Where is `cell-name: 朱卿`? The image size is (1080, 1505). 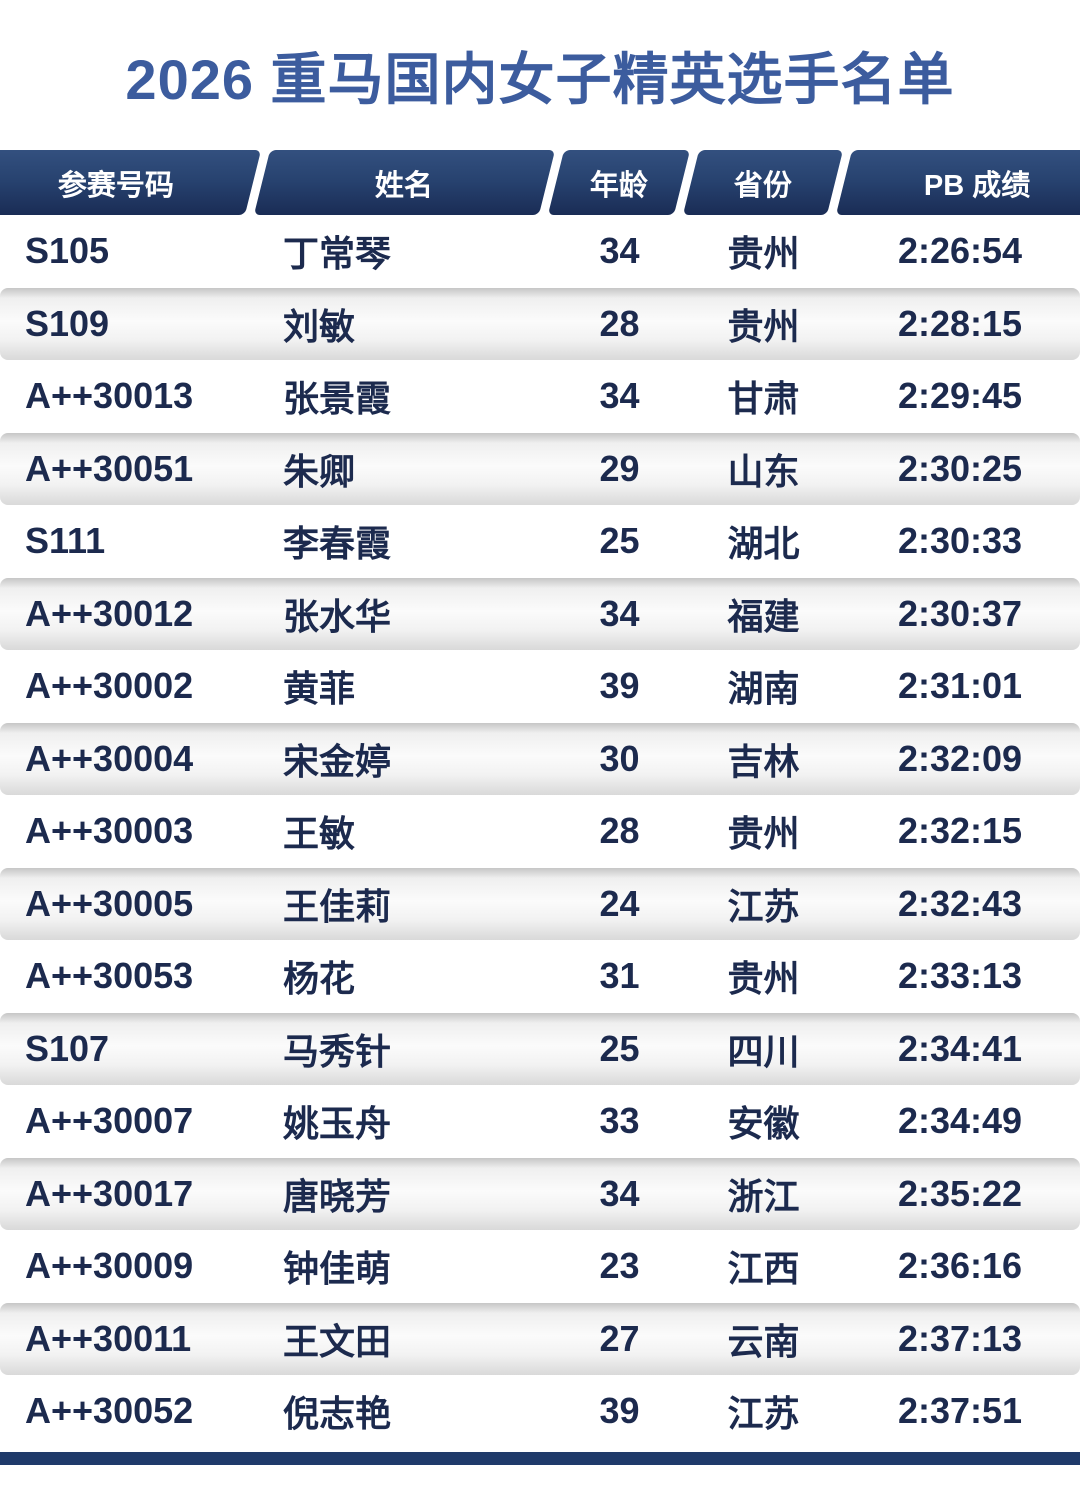
cell-name: 朱卿 is located at coordinates (319, 471).